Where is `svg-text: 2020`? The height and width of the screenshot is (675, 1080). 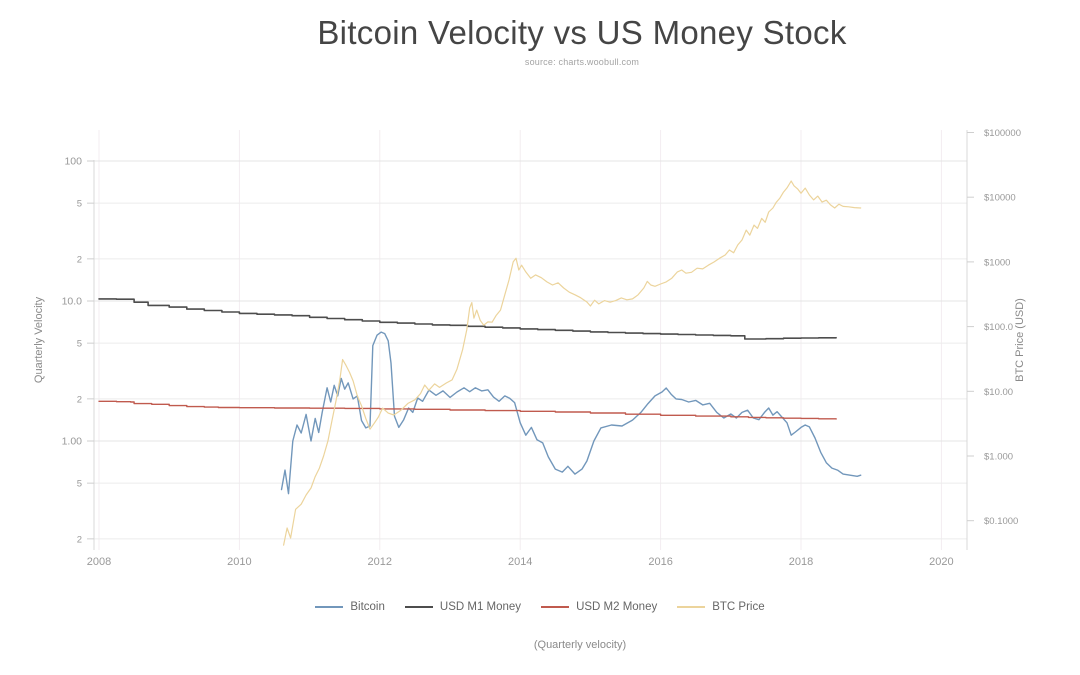
svg-text: 2020 is located at coordinates (941, 562).